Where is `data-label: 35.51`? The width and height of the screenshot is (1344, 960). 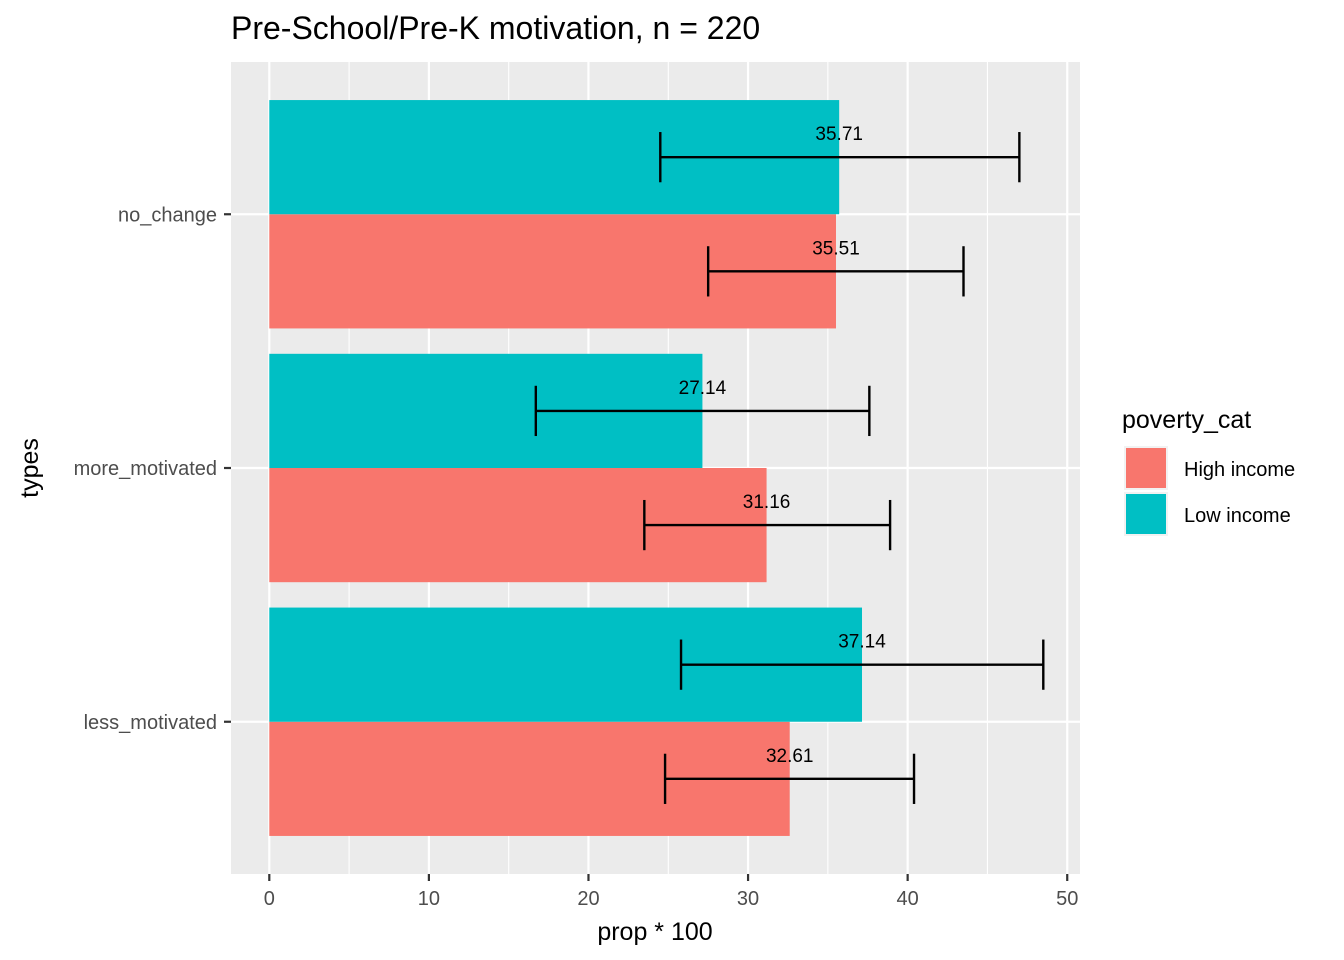 data-label: 35.51 is located at coordinates (836, 248).